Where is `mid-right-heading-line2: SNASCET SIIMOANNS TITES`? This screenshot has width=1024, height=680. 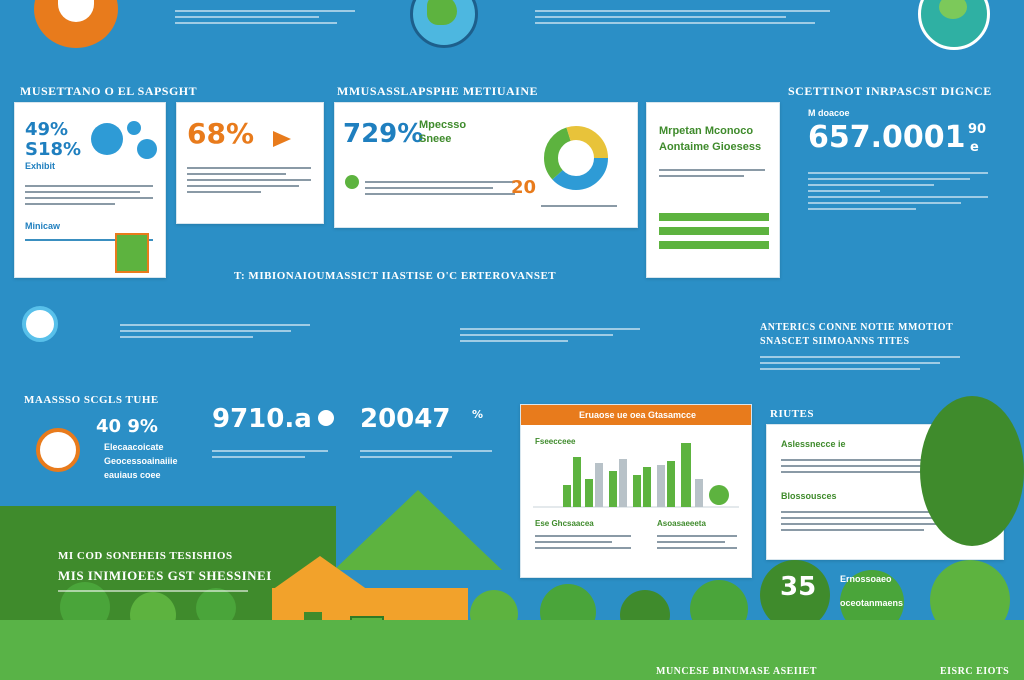
mid-right-heading-line2: SNASCET SIIMOANNS TITES is located at coordinates (835, 341).